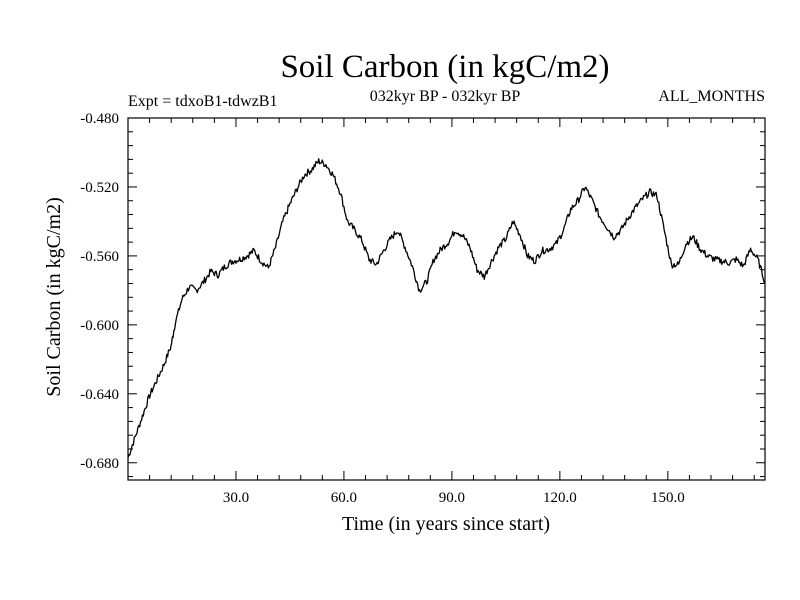 Image resolution: width=800 pixels, height=600 pixels. I want to click on y-tick-label: -0.600, so click(99, 326).